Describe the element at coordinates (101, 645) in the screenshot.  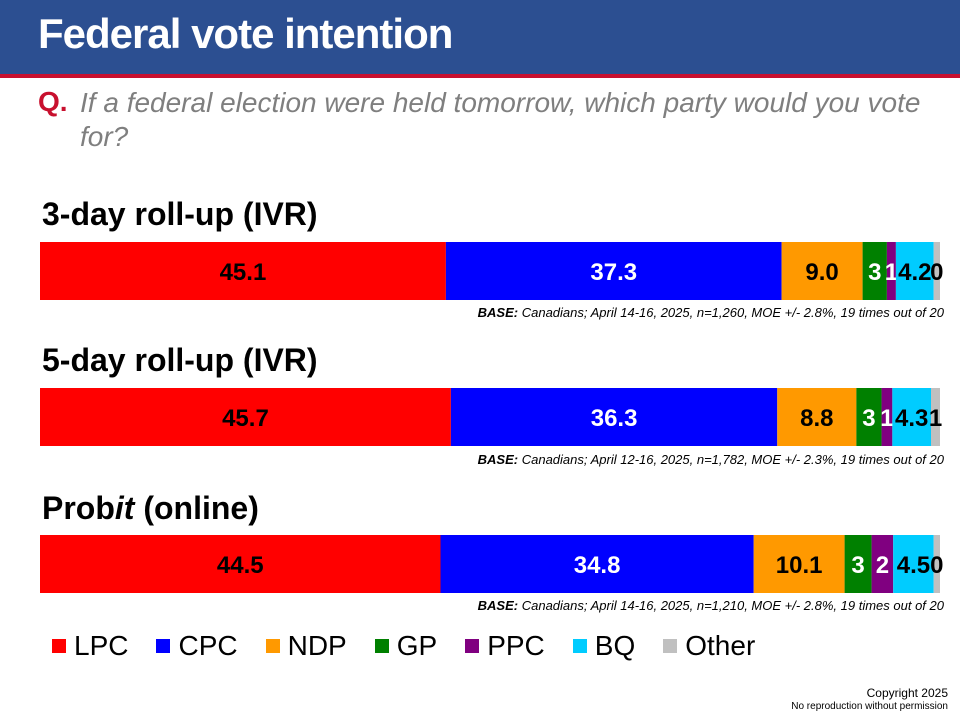
I see `legend-label-lpc: LPC` at that location.